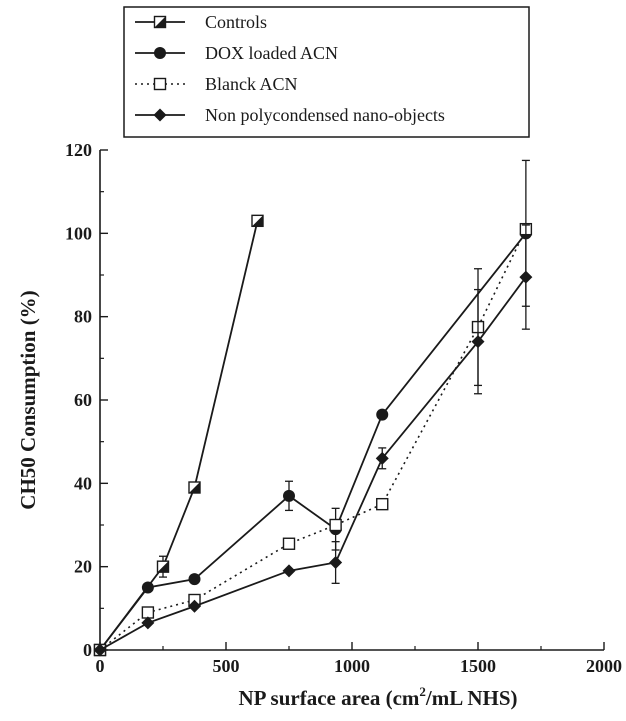 The width and height of the screenshot is (626, 721). I want to click on x-tick-label: 500, so click(226, 666).